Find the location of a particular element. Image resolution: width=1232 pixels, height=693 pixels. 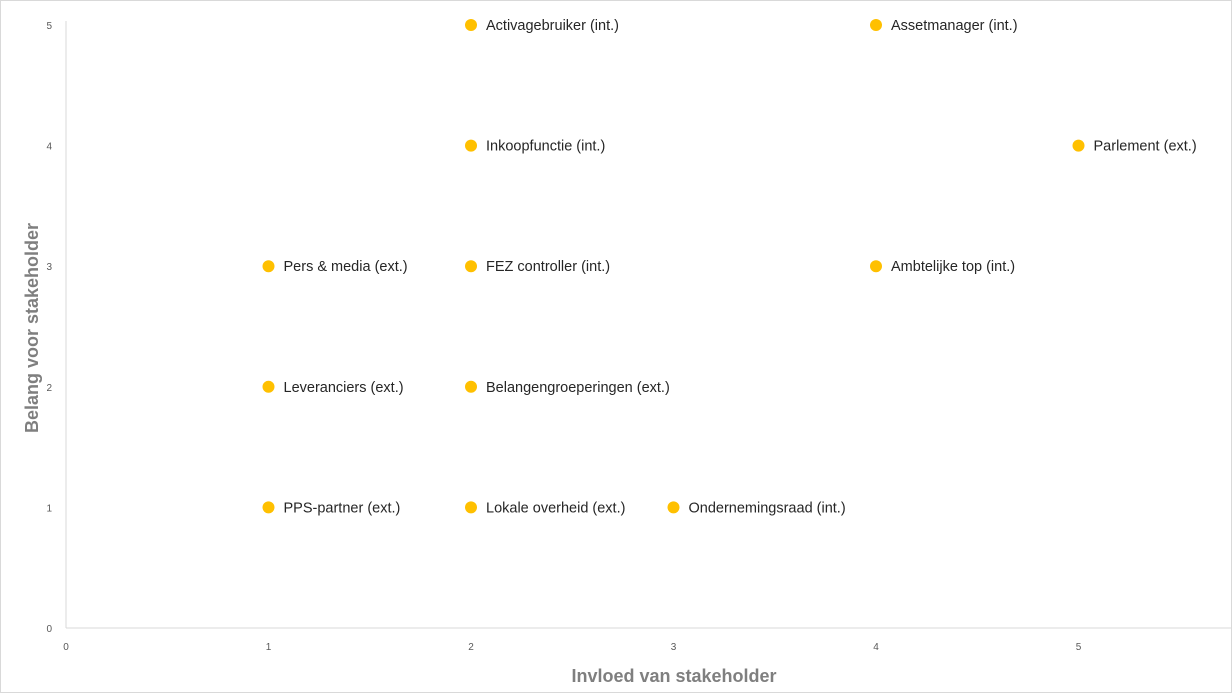

x-axis-title: Invloed van stakeholder is located at coordinates (673, 676).